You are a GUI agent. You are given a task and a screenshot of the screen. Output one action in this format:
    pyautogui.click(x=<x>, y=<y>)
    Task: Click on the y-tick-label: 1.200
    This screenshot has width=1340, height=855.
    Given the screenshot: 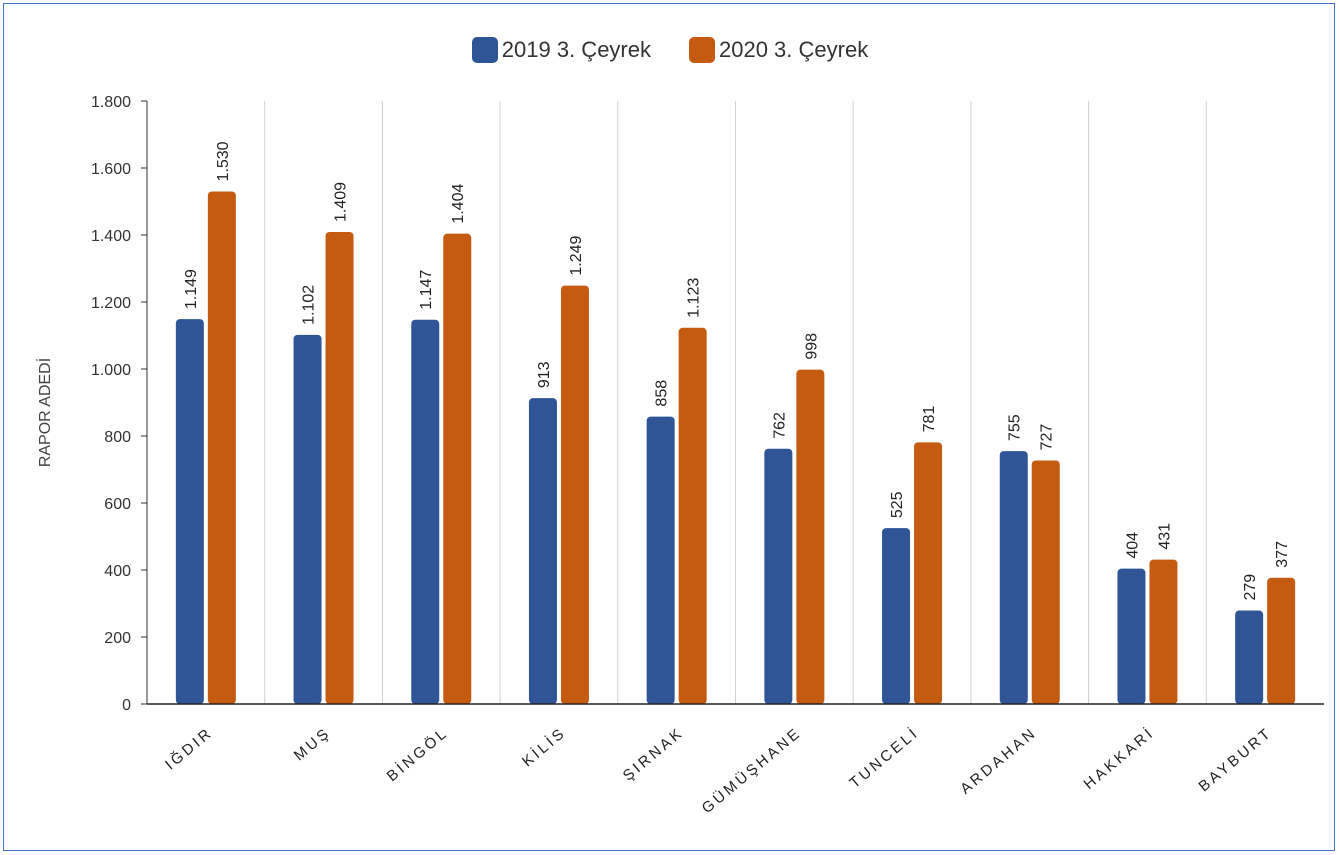 What is the action you would take?
    pyautogui.click(x=111, y=303)
    